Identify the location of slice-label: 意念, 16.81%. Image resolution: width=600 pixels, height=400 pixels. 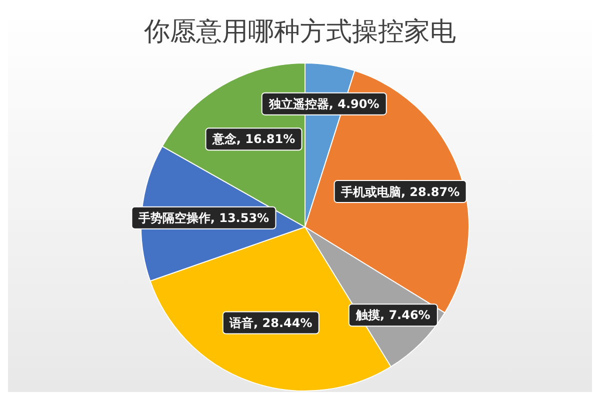
(254, 139).